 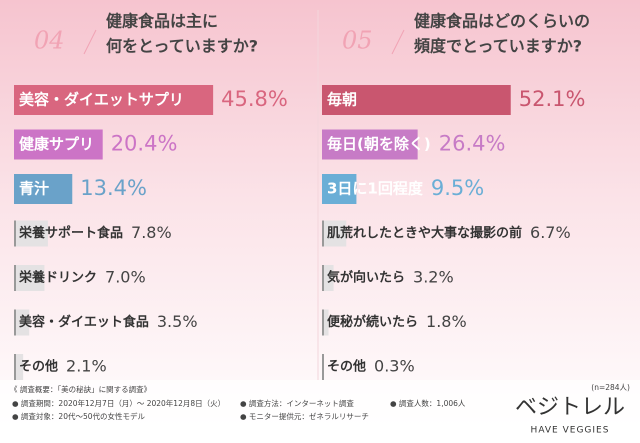 I want to click on footer-bg, so click(x=320, y=411).